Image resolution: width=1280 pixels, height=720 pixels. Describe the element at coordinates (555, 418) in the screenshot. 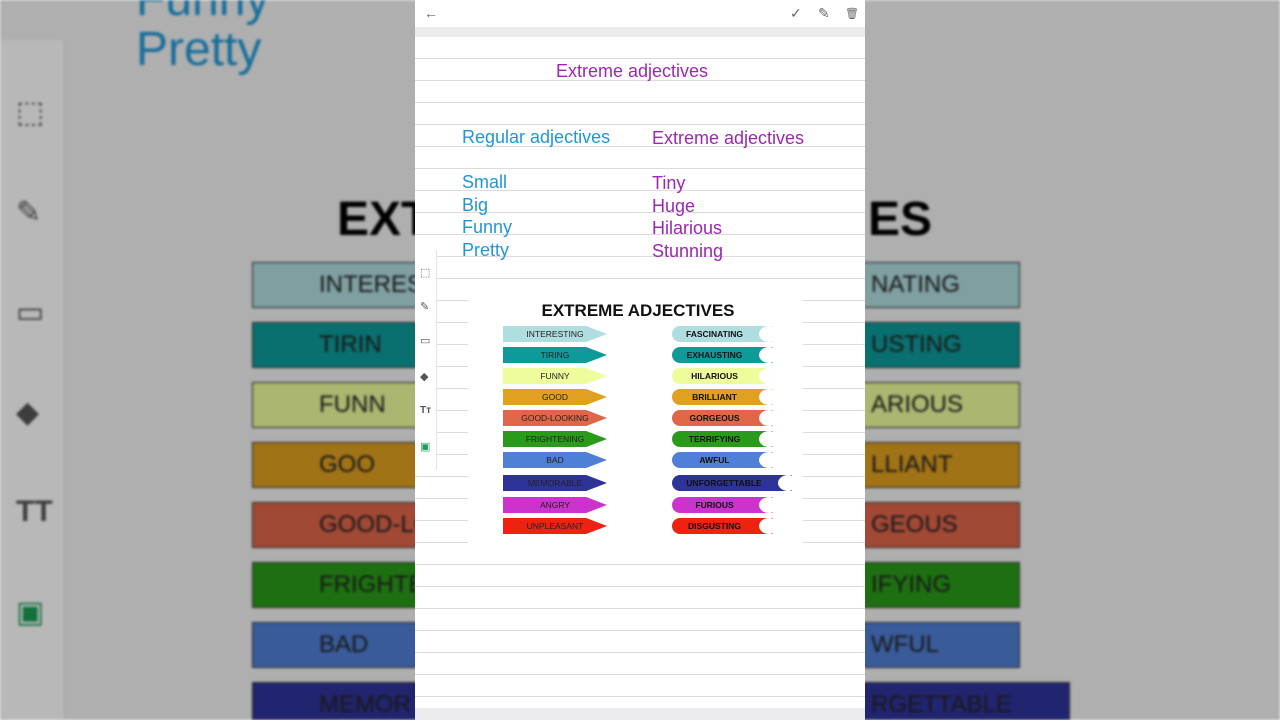

I see `regular-arrow: GOOD-LOOKING` at that location.